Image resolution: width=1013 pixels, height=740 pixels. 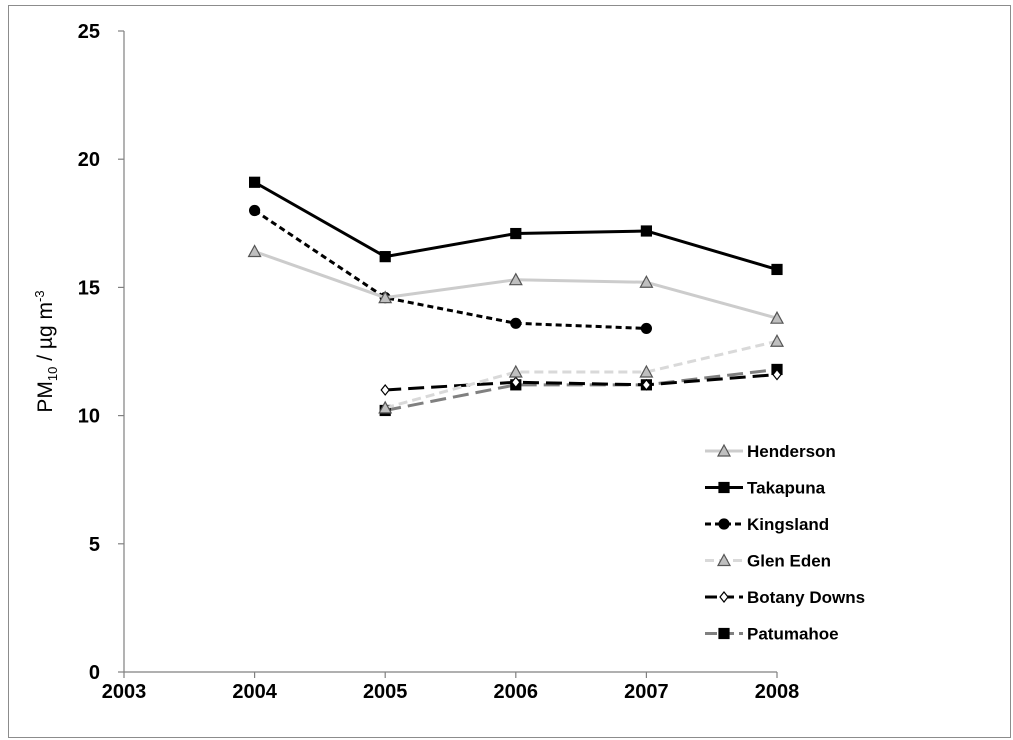 I want to click on y-ticks: 0 5 10 15 20 25, so click(x=101, y=352).